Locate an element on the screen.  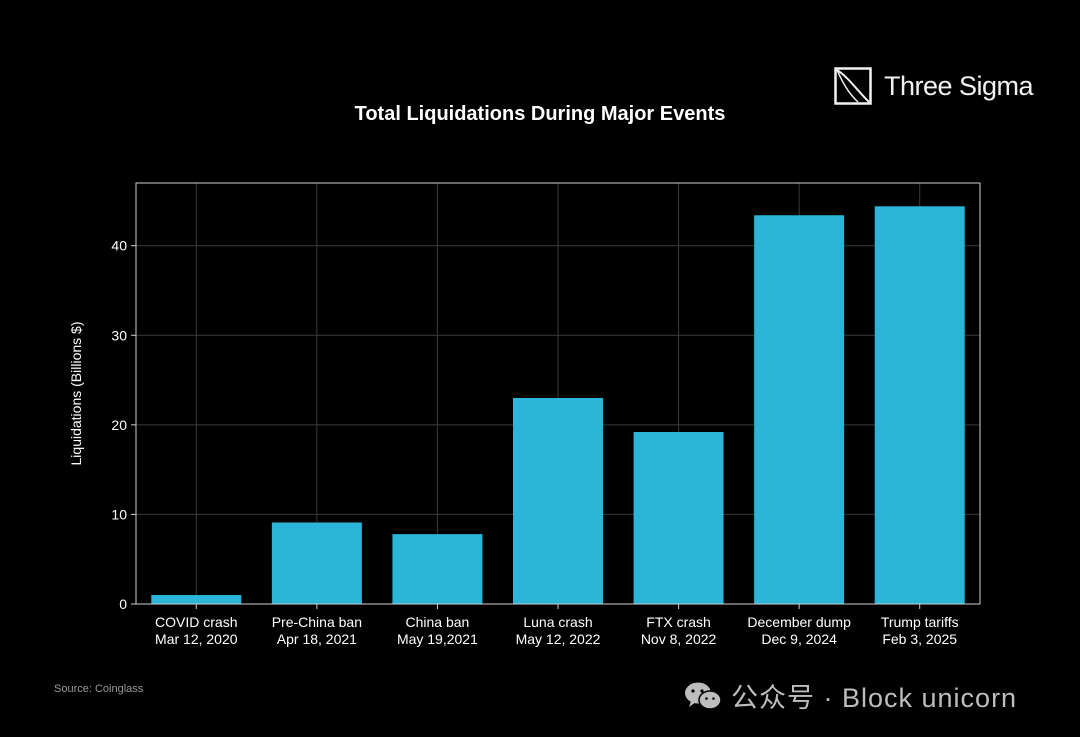
chart-title: Total Liquidations During Major Events is located at coordinates (540, 114).